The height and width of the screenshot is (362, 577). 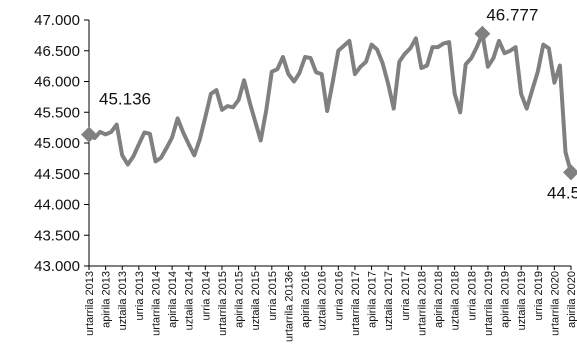 I want to click on x-tick-label: apirila 2017, so click(x=373, y=299).